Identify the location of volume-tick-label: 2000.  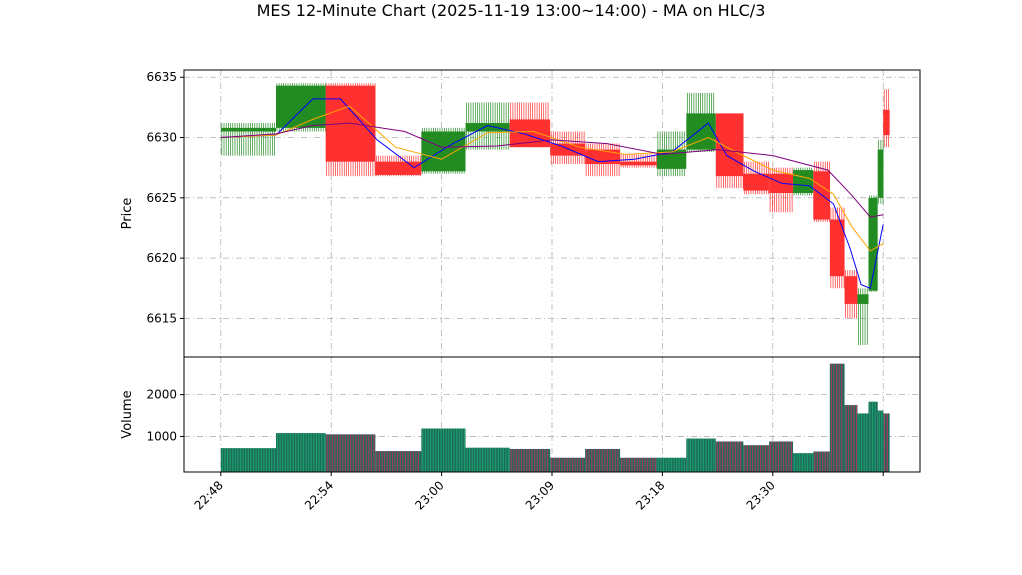
(161, 395).